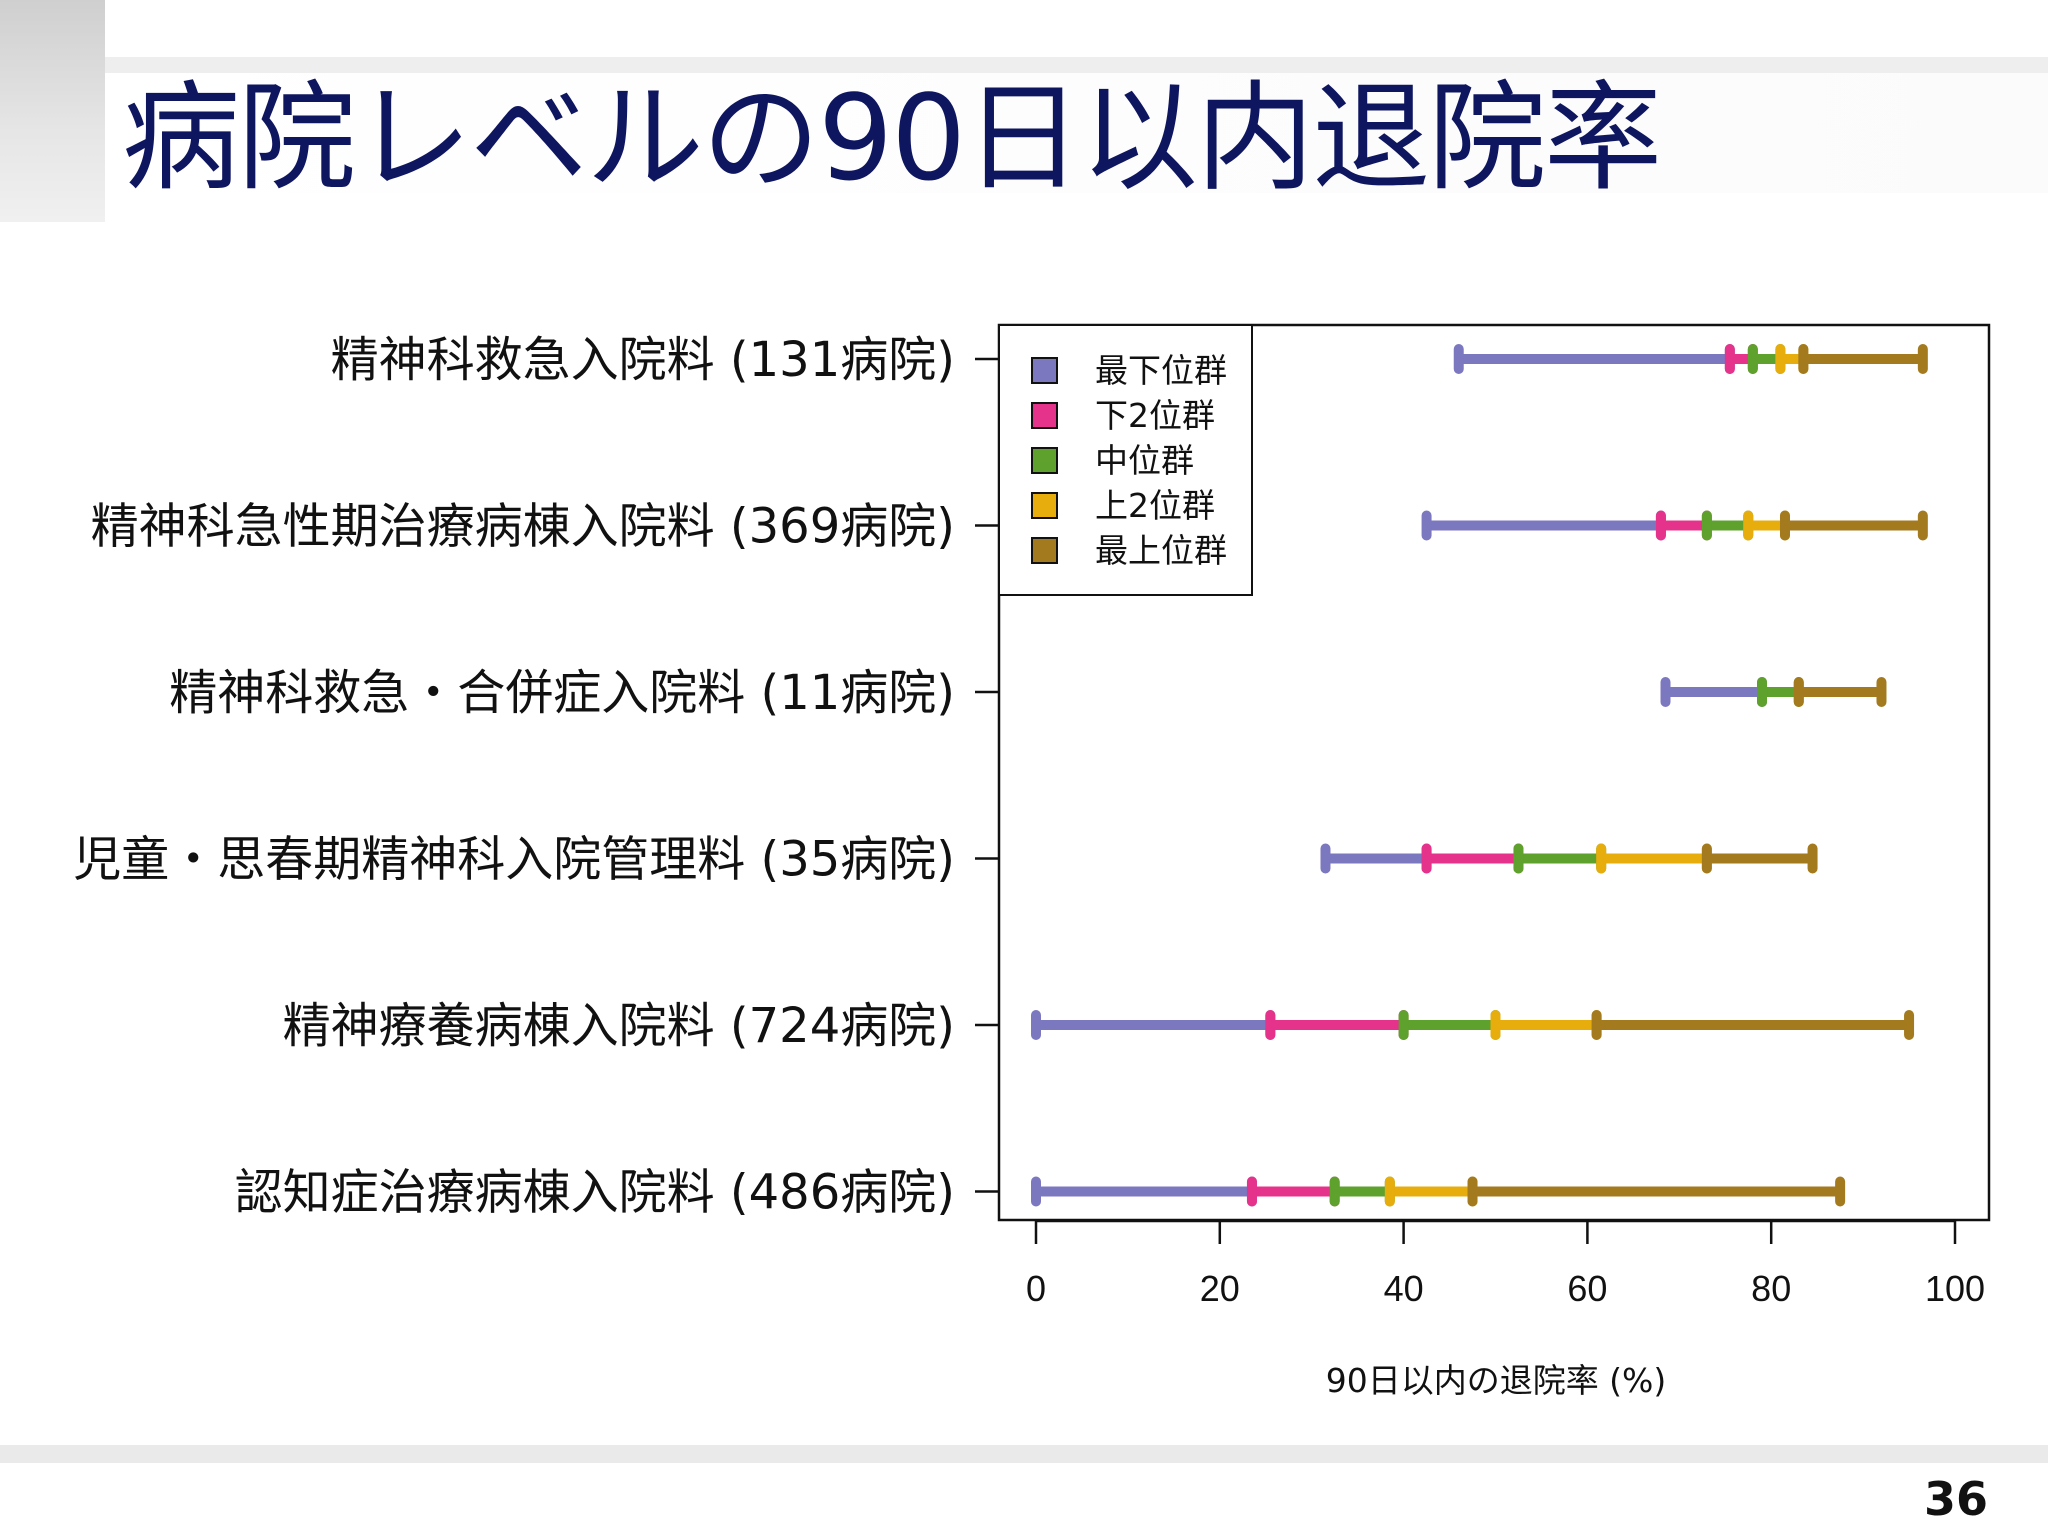 The height and width of the screenshot is (1536, 2048). Describe the element at coordinates (1505, 1264) in the screenshot. I see `x-axis: 0 20 40 60 80 100` at that location.